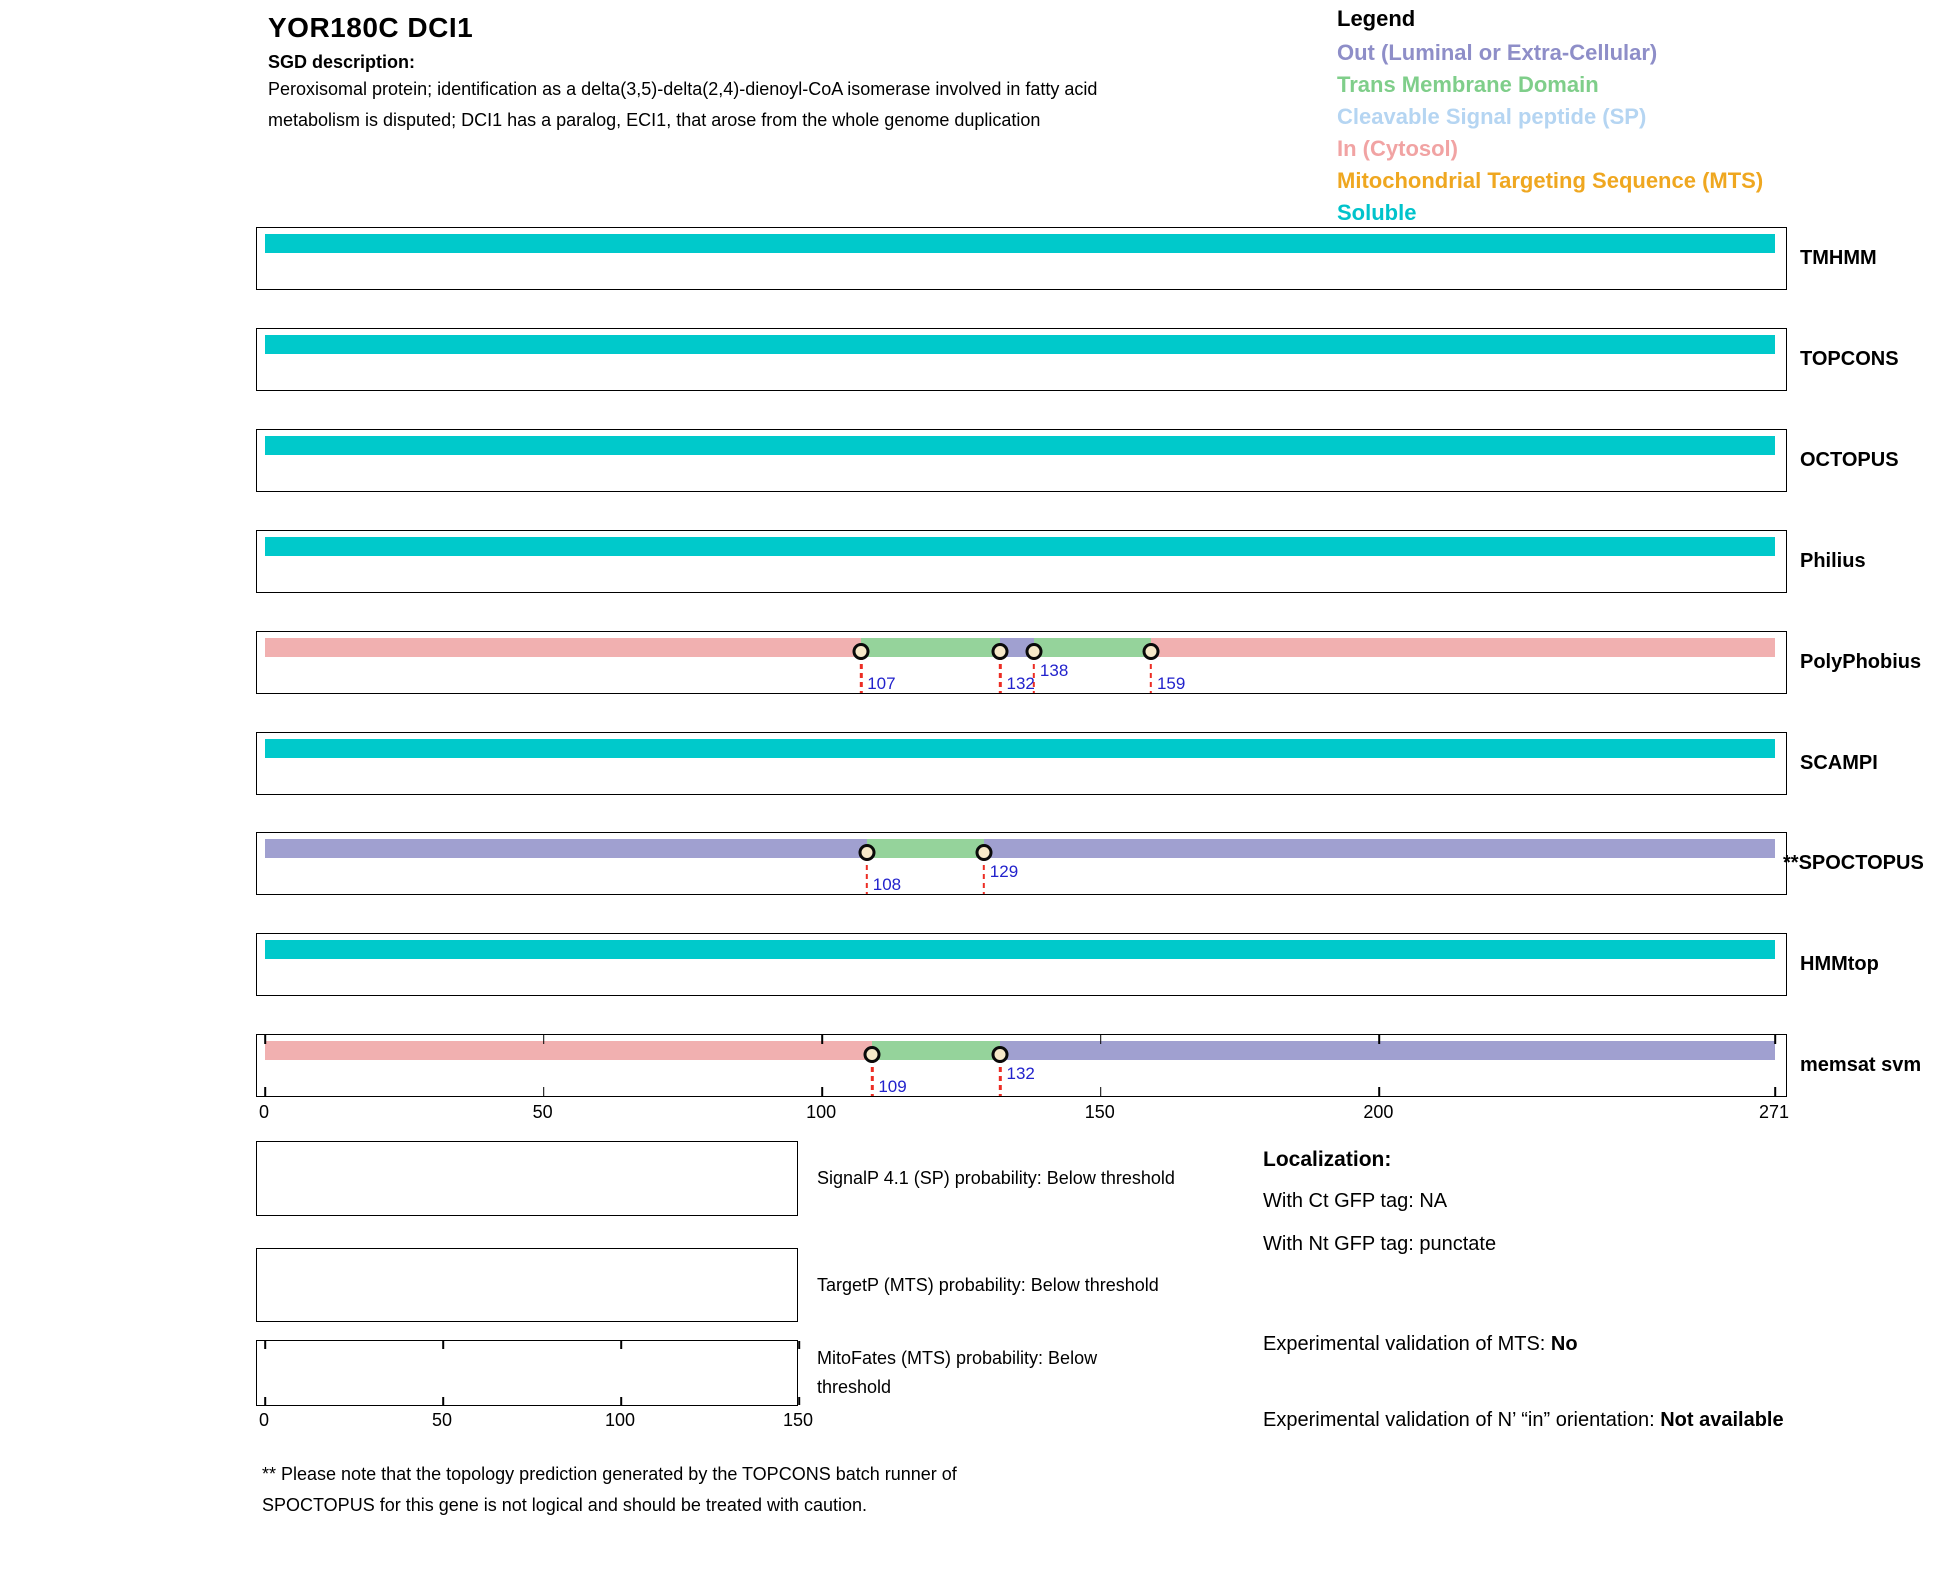 Image resolution: width=1950 pixels, height=1573 pixels. Describe the element at coordinates (798, 1420) in the screenshot. I see `panel-axis-tick-label: 150` at that location.